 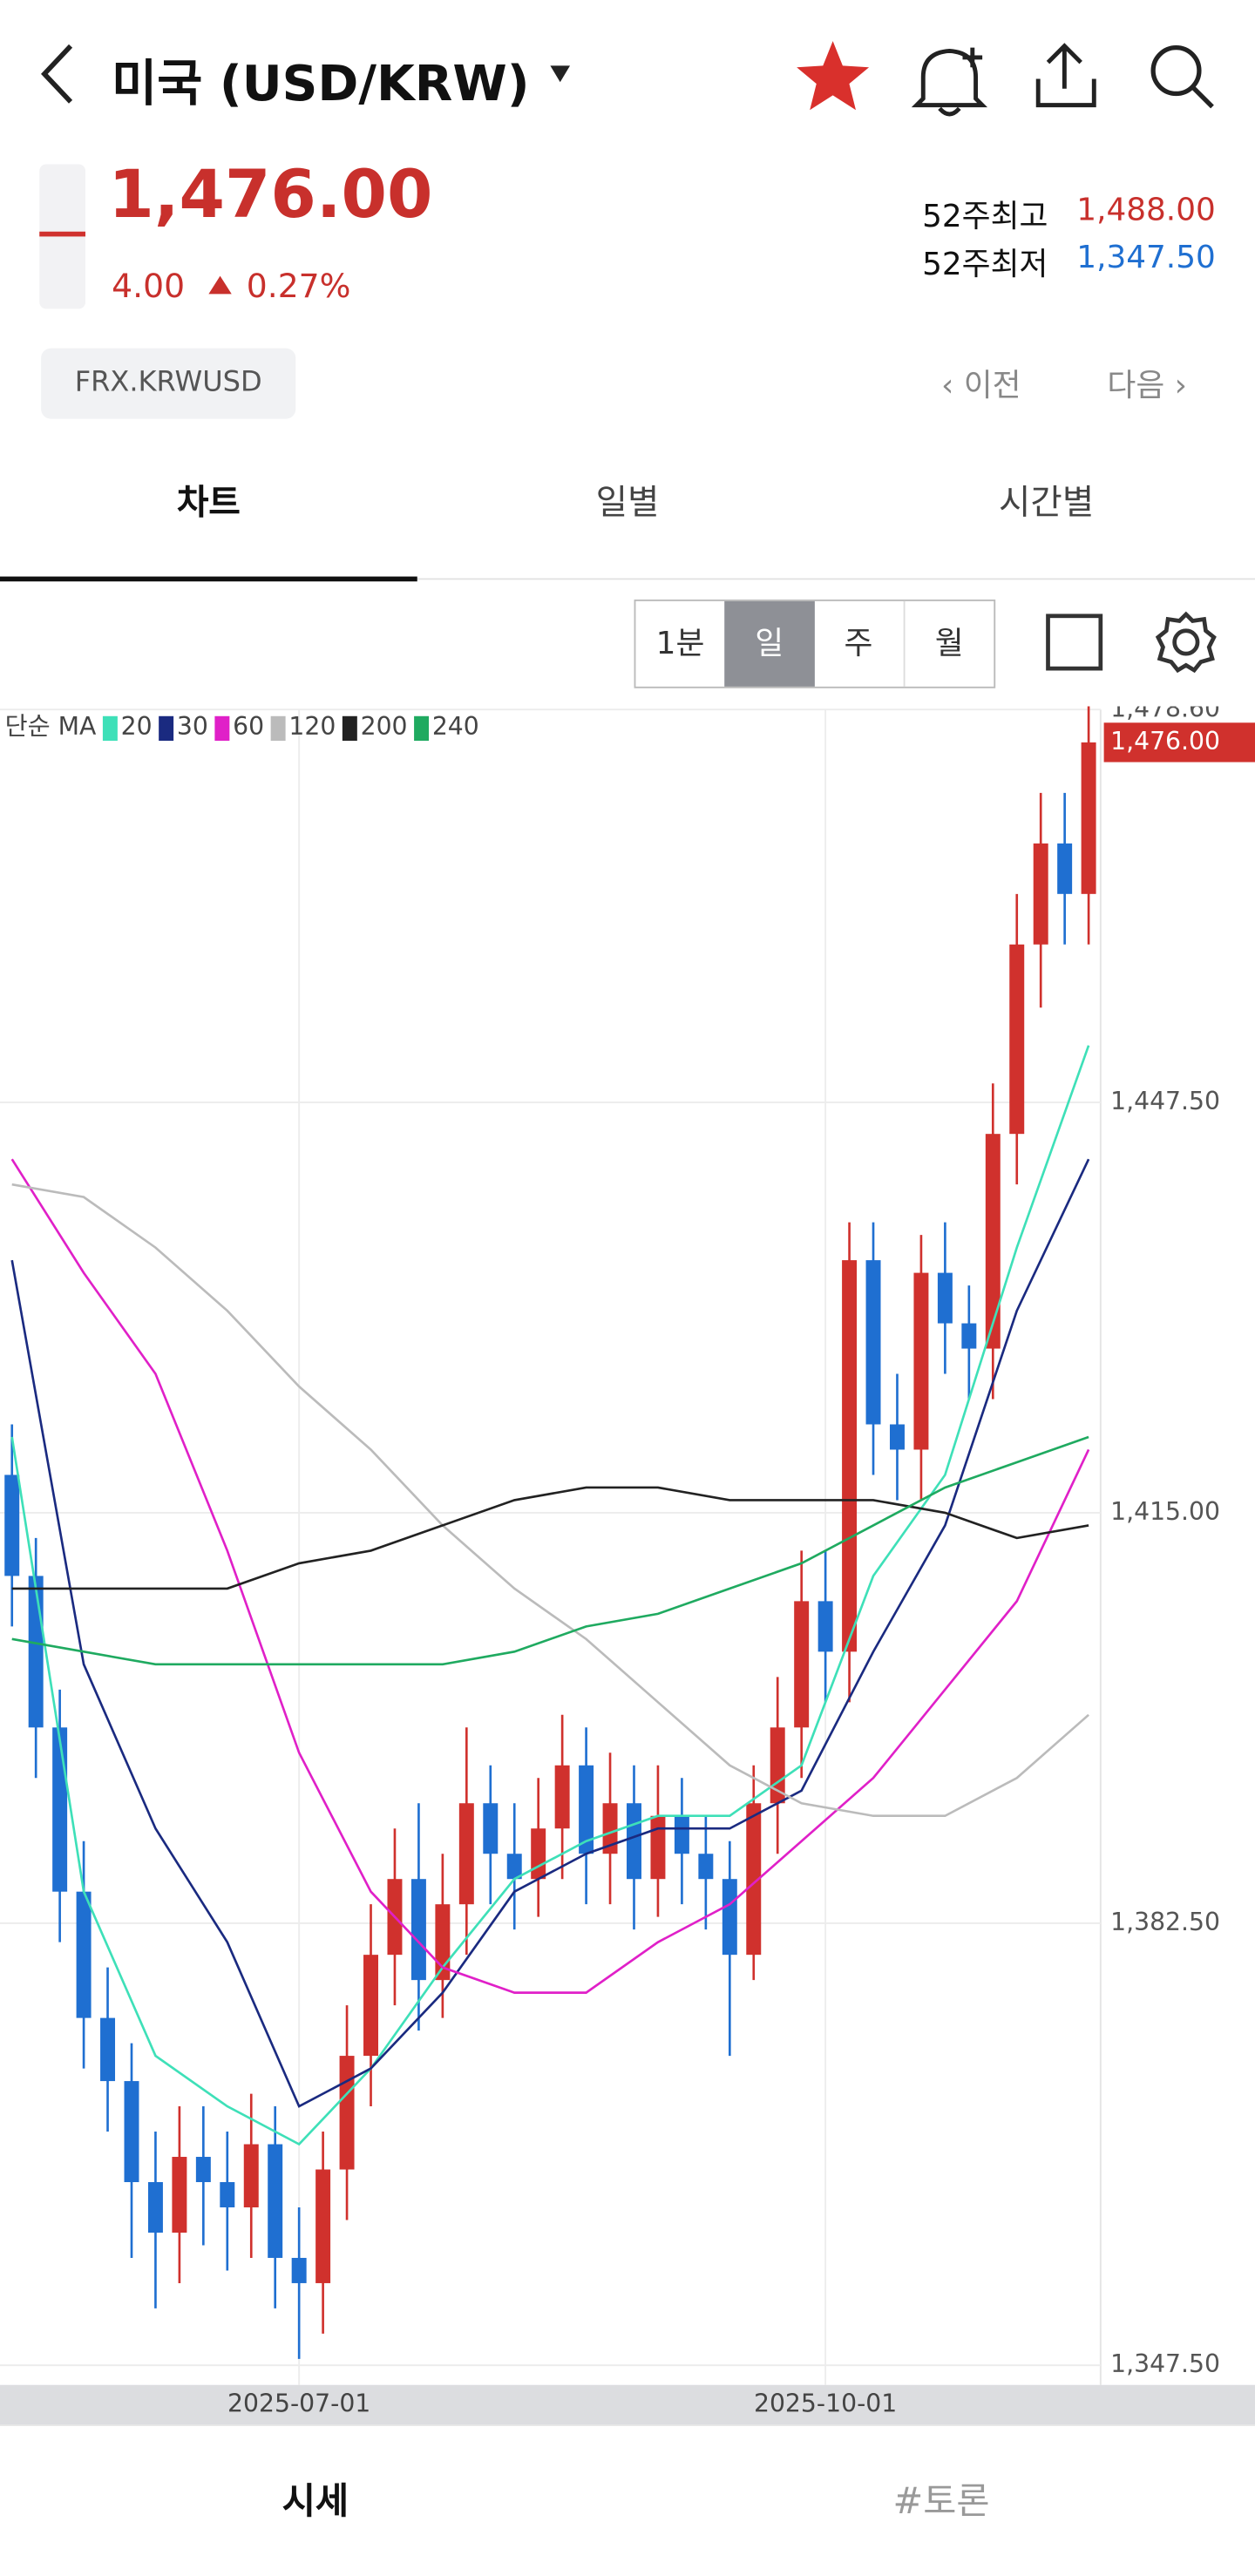 What do you see at coordinates (193, 727) in the screenshot?
I see `legend-label: 30` at bounding box center [193, 727].